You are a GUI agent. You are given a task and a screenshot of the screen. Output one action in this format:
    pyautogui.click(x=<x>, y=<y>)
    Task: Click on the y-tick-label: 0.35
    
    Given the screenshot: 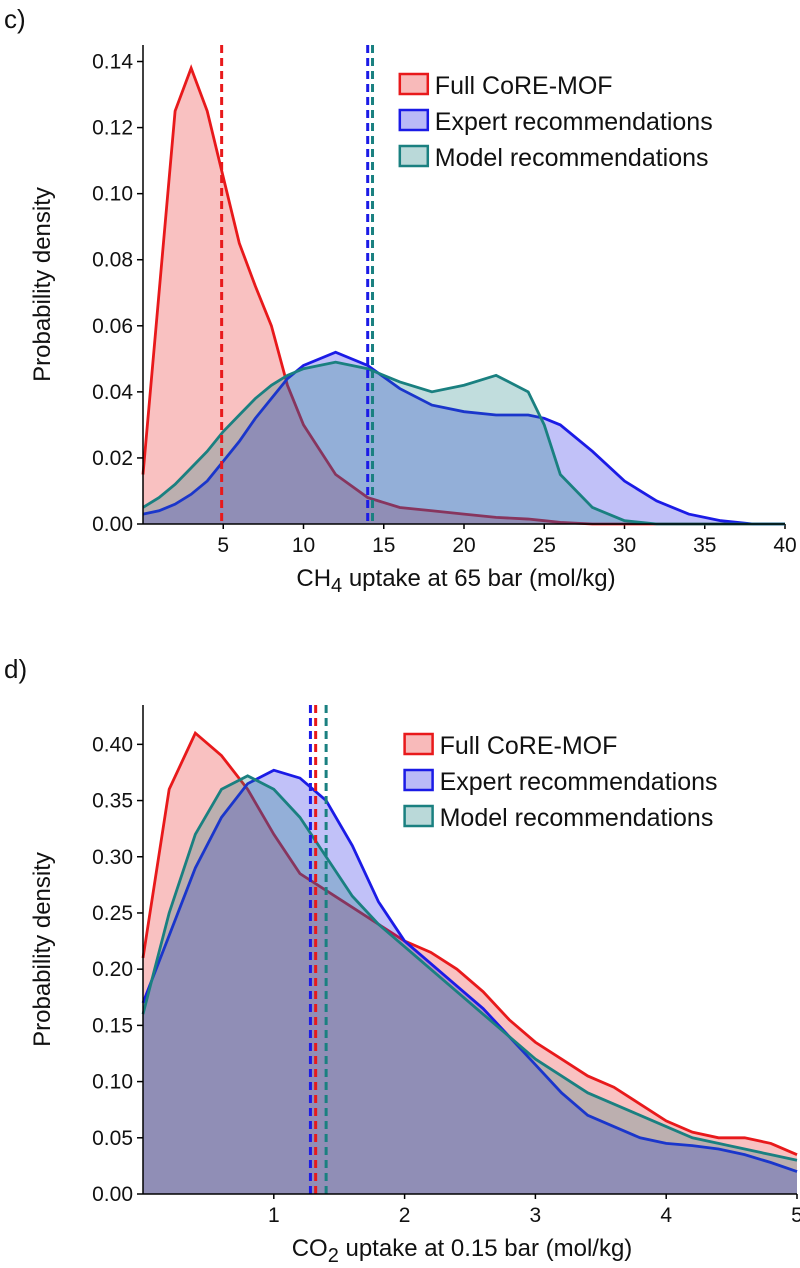 What is the action you would take?
    pyautogui.click(x=112, y=801)
    